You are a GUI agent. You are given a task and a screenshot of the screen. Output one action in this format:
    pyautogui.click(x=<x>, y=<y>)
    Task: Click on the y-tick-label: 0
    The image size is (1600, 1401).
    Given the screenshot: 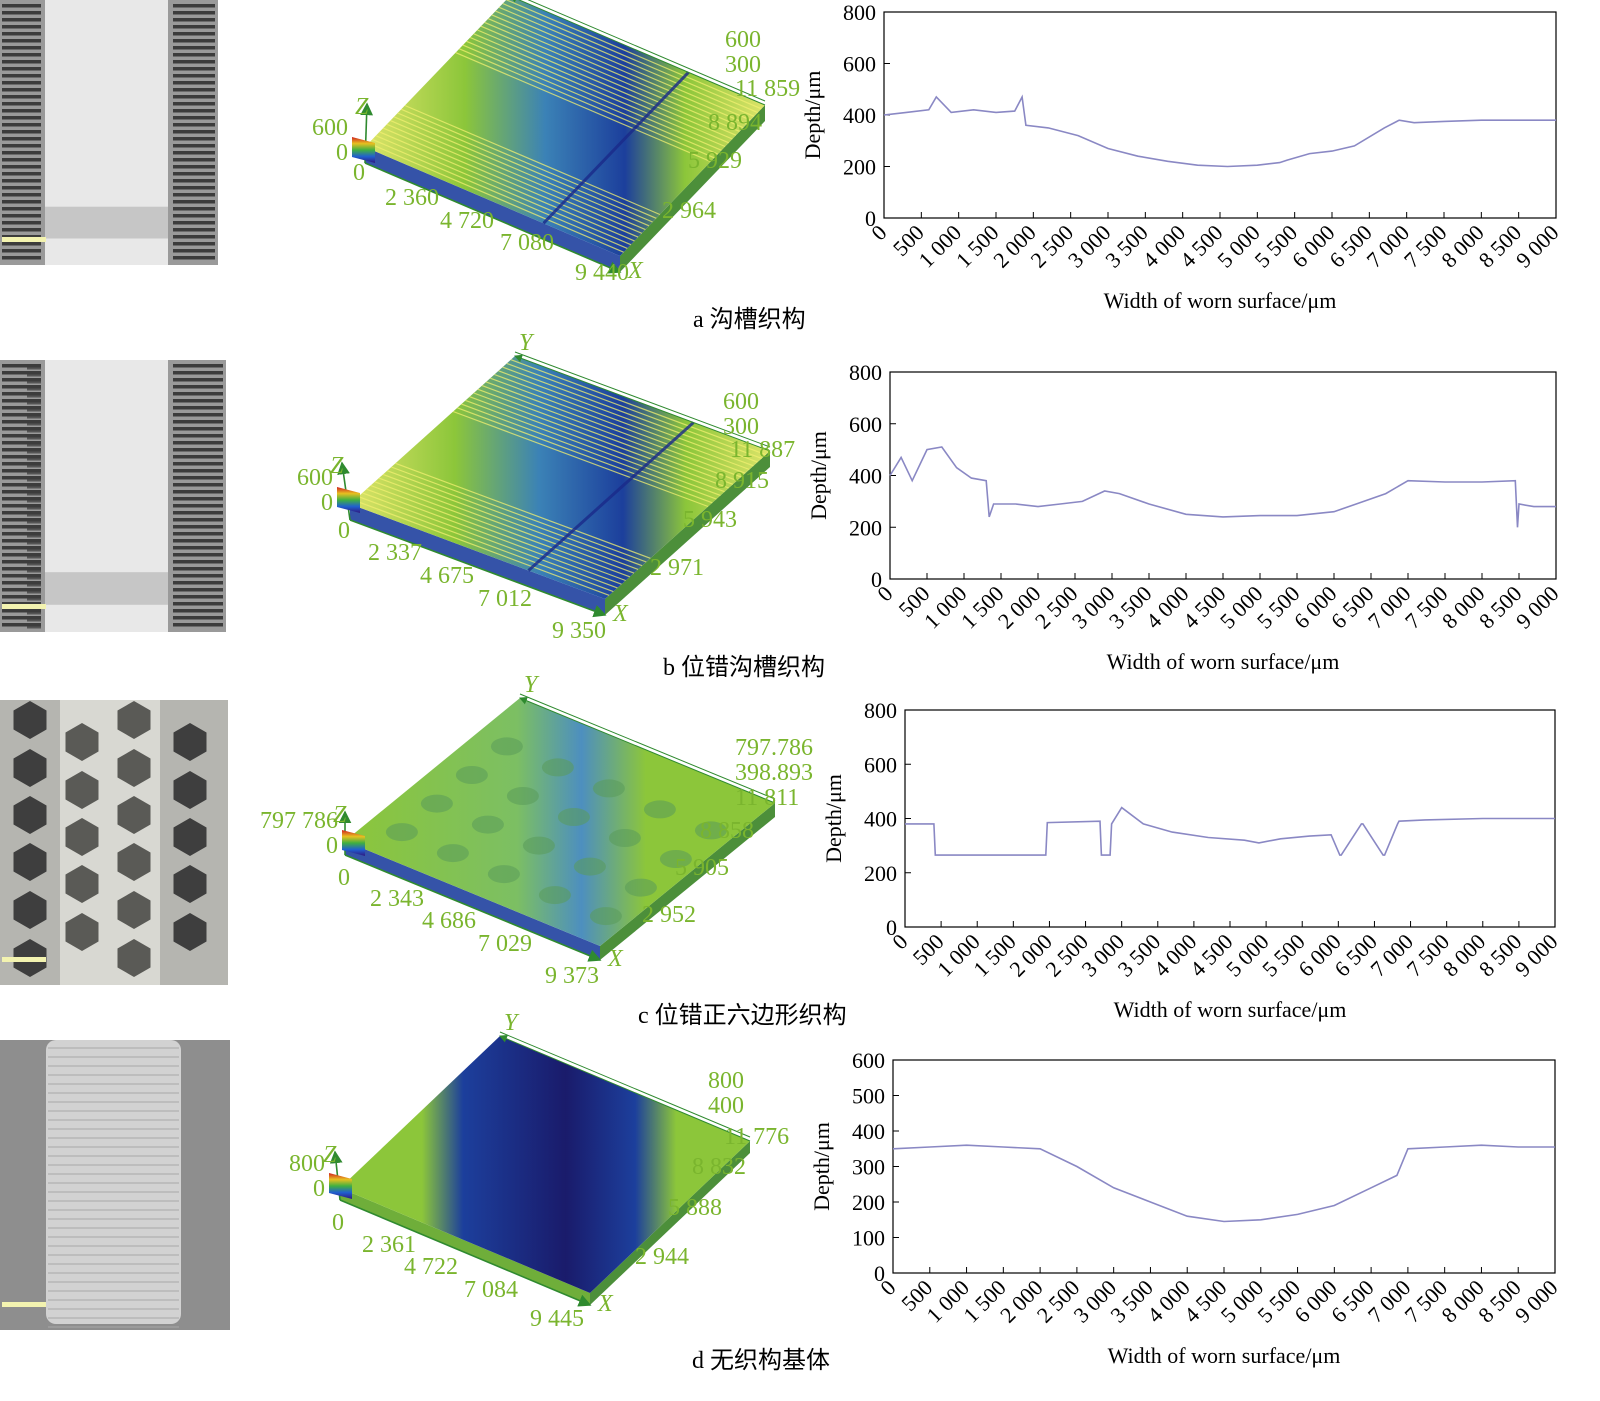 What is the action you would take?
    pyautogui.click(x=879, y=1273)
    